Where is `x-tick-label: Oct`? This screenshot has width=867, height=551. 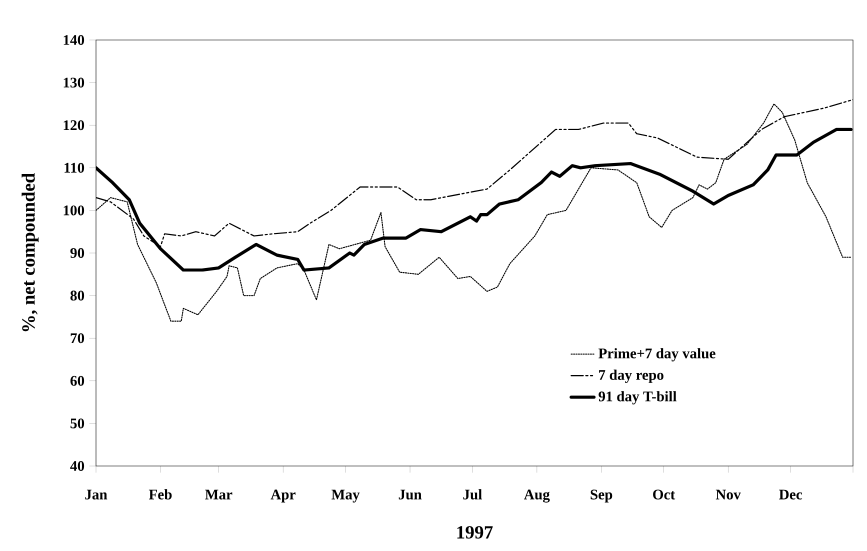
x-tick-label: Oct is located at coordinates (664, 495).